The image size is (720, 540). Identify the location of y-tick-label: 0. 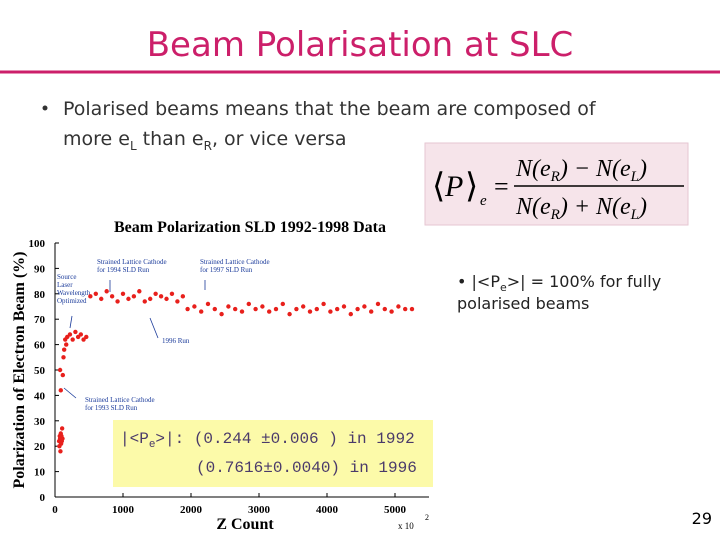
(43, 498).